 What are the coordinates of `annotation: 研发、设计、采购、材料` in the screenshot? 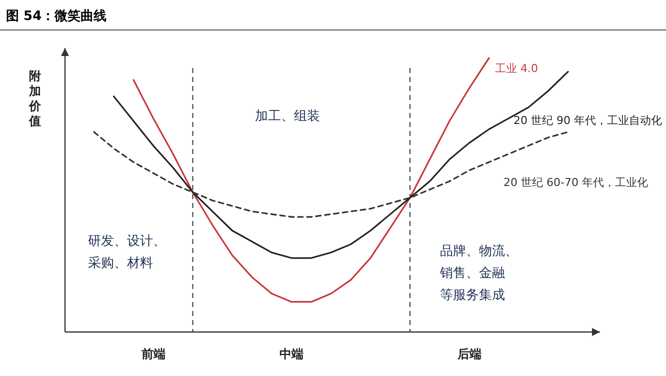 It's located at (127, 252).